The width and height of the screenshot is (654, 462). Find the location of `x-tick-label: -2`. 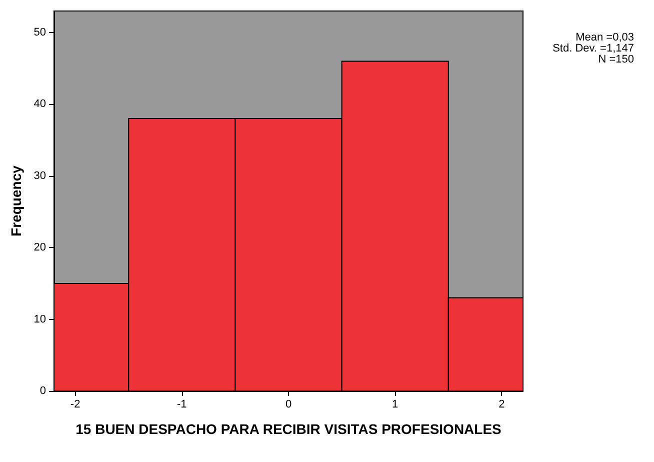

x-tick-label: -2 is located at coordinates (75, 404).